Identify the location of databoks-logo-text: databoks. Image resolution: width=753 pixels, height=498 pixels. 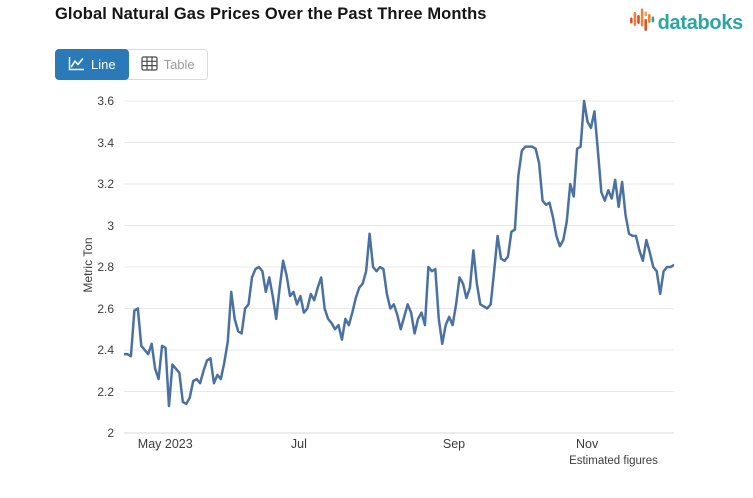
(700, 22).